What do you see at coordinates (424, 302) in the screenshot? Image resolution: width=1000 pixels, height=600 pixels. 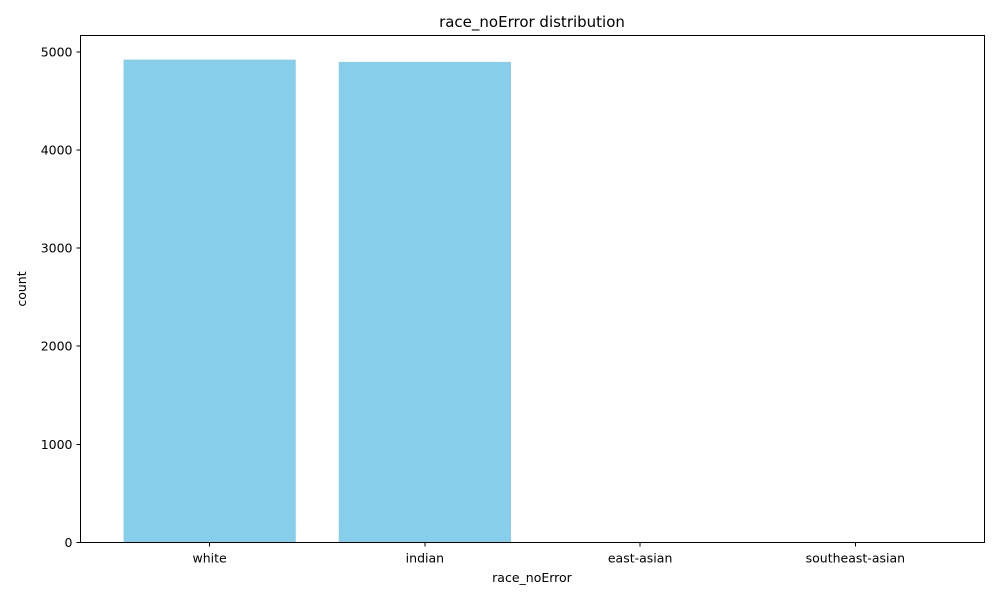 I see `bar-indian` at bounding box center [424, 302].